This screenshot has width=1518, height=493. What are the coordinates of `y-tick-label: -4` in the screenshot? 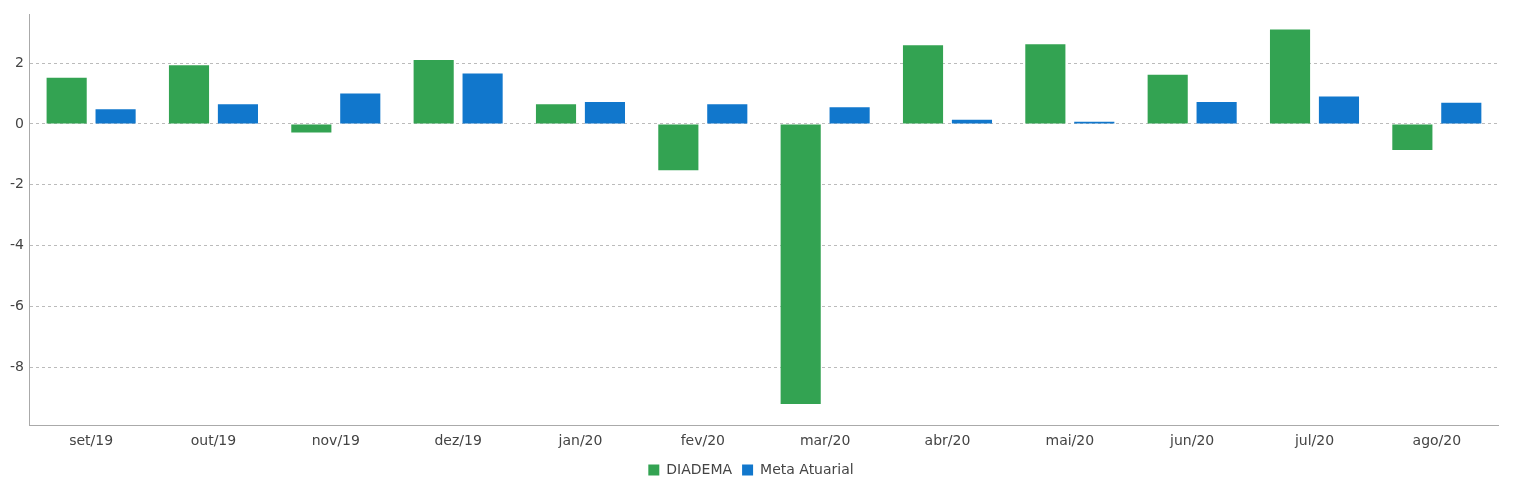 It's located at (17, 244).